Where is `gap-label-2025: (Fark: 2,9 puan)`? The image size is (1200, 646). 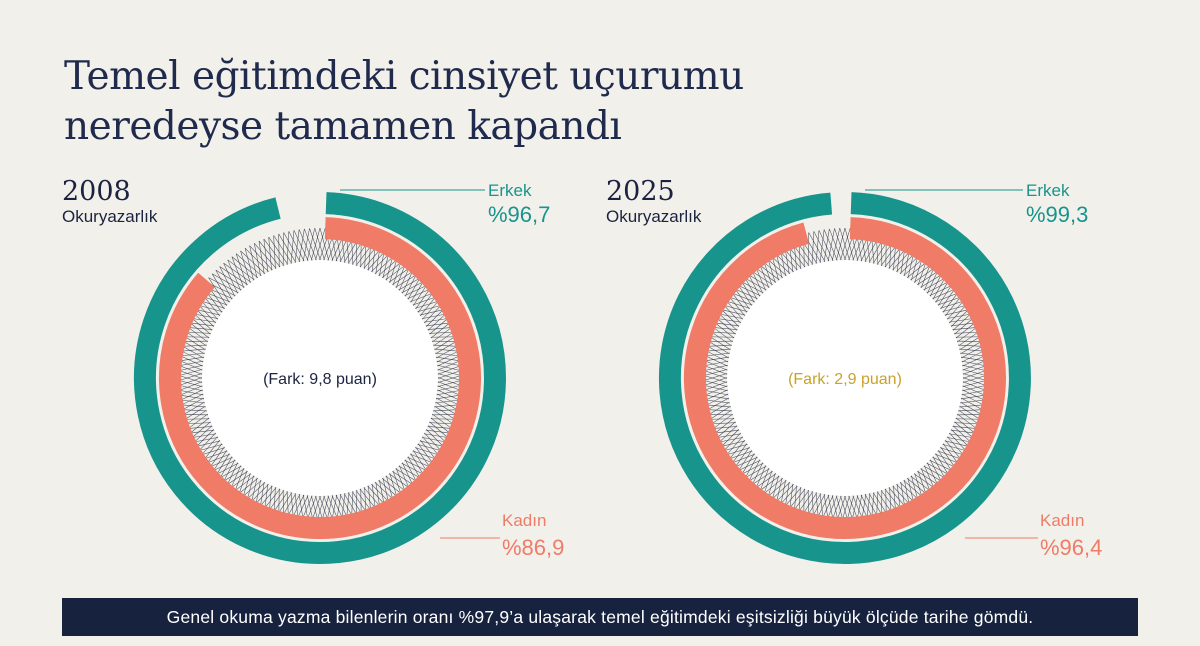
gap-label-2025: (Fark: 2,9 puan) is located at coordinates (845, 379).